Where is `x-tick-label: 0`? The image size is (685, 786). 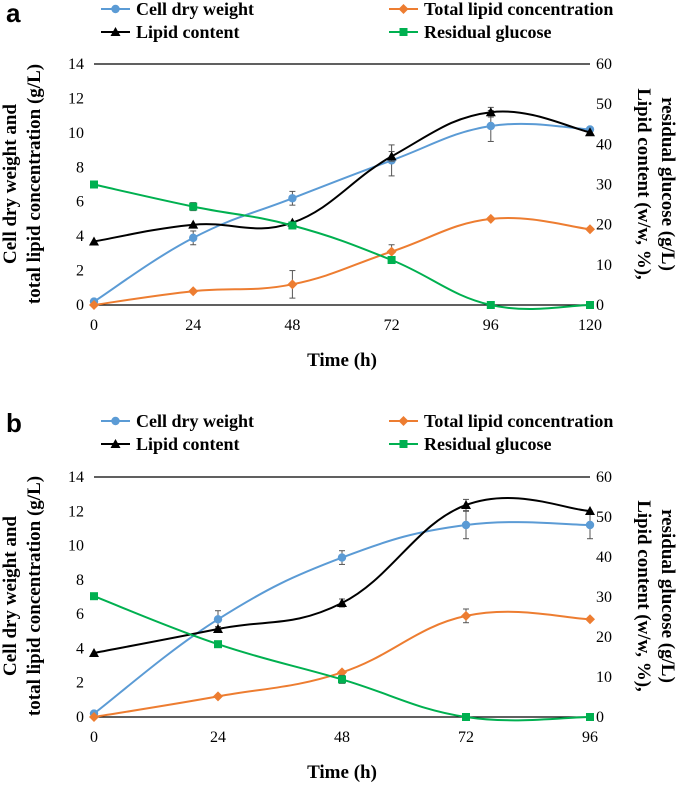 x-tick-label: 0 is located at coordinates (94, 325).